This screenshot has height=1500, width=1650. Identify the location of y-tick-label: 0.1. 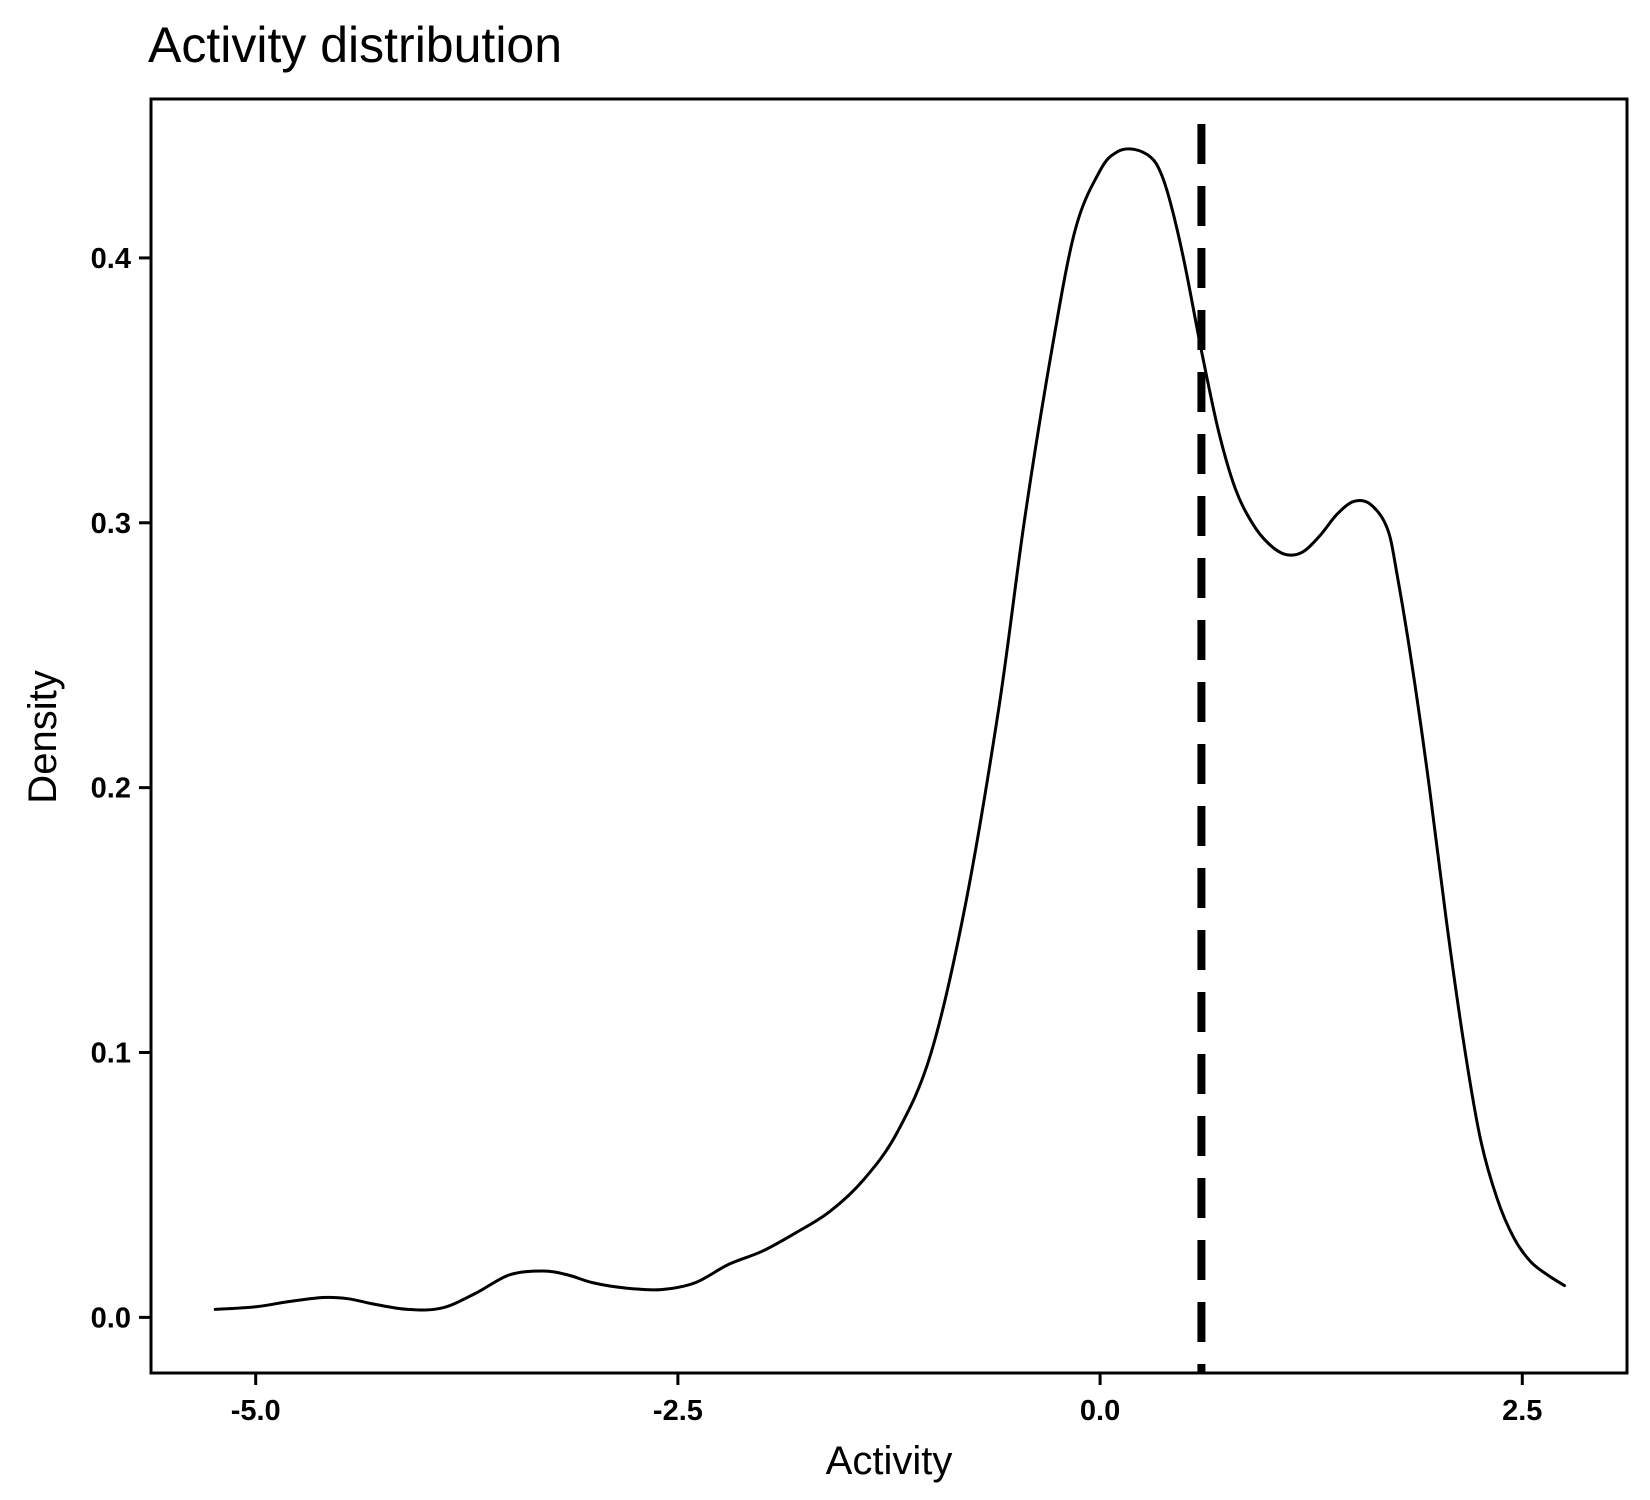
(111, 1054).